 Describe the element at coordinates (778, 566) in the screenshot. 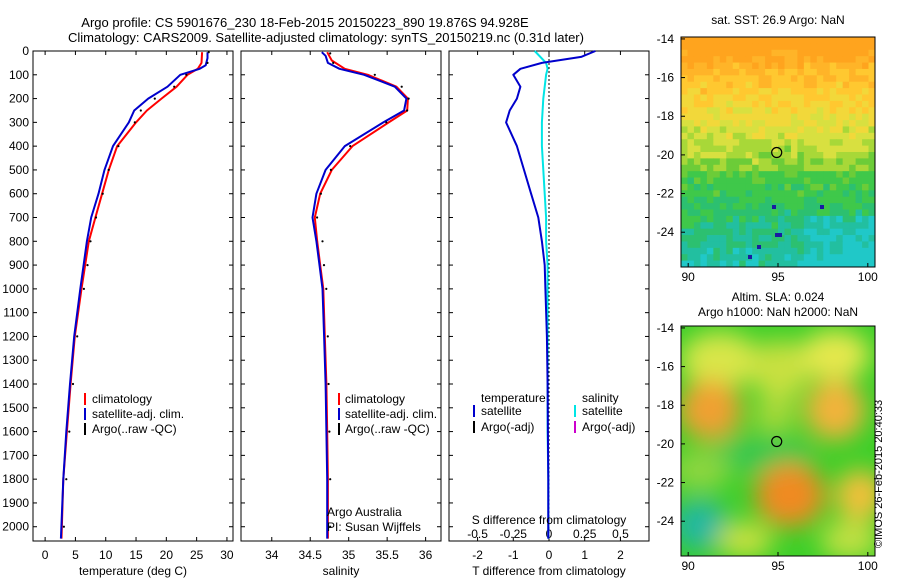

I see `longitude-tick-label: 95` at that location.